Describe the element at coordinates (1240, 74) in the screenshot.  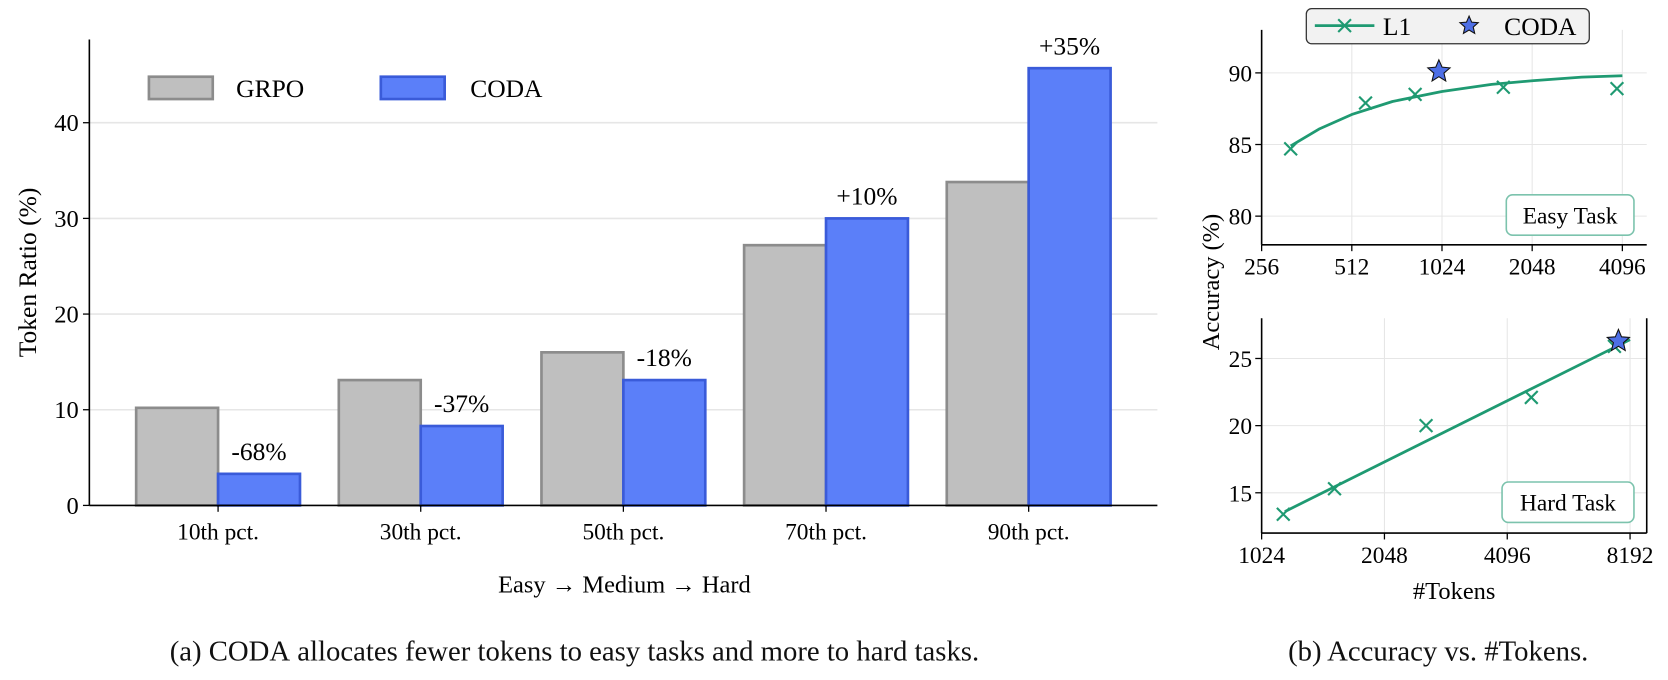
I see `y-tick-label: 90` at that location.